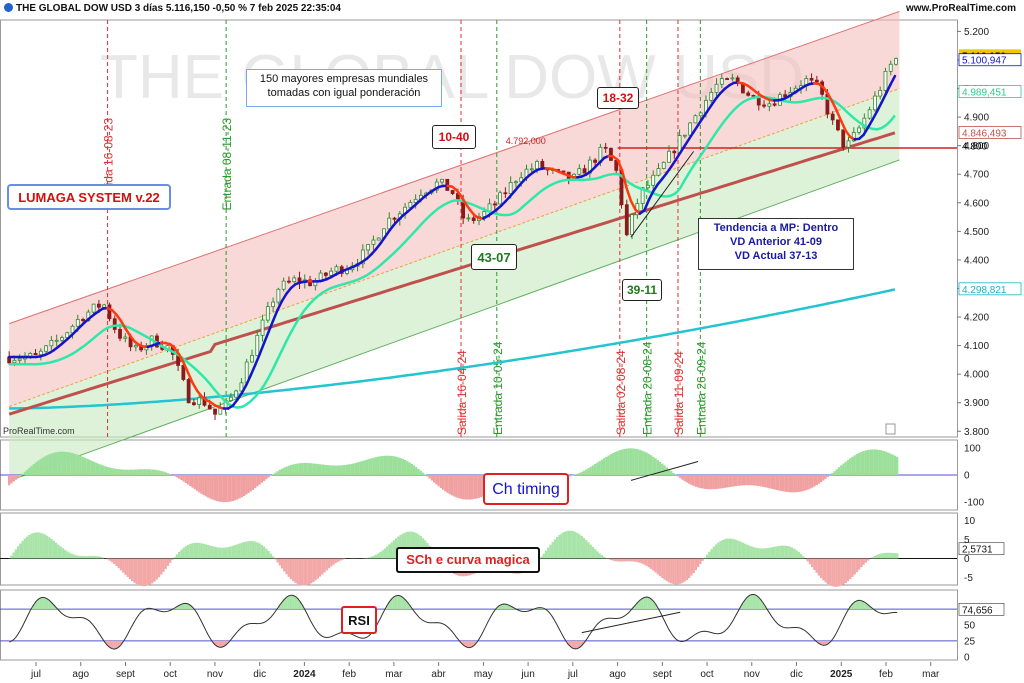  What do you see at coordinates (259, 674) in the screenshot?
I see `x-tick-label-5: dic` at bounding box center [259, 674].